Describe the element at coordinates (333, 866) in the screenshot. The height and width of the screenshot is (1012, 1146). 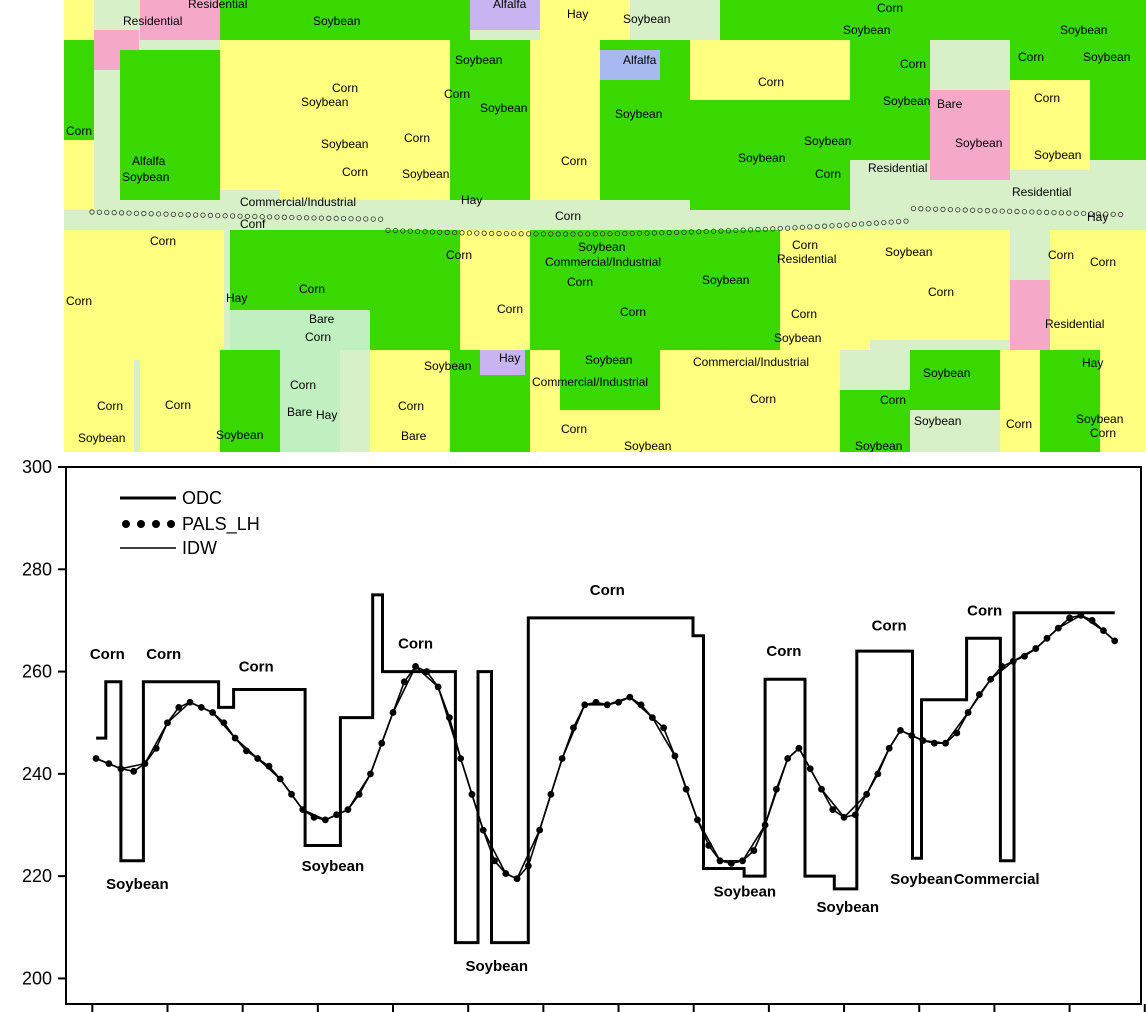
I see `chart-annotation: Soybean` at that location.